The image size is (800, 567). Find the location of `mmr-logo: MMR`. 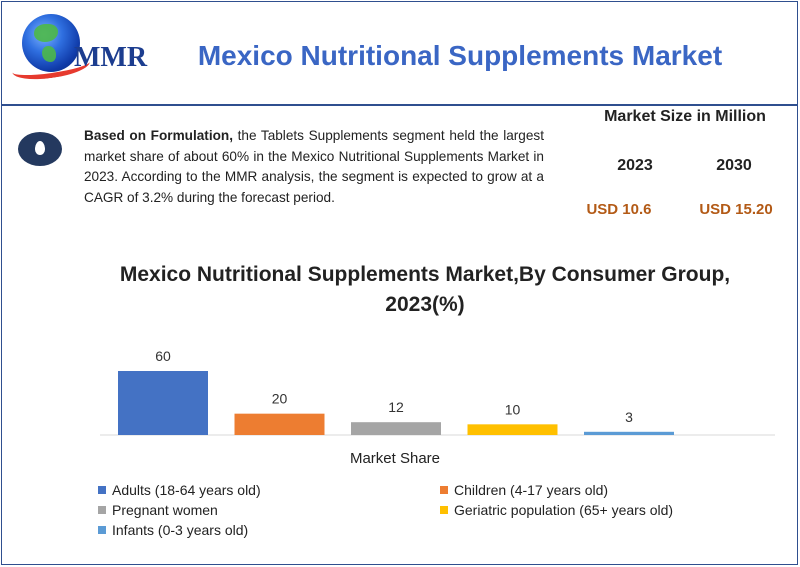

mmr-logo: MMR is located at coordinates (86, 48).